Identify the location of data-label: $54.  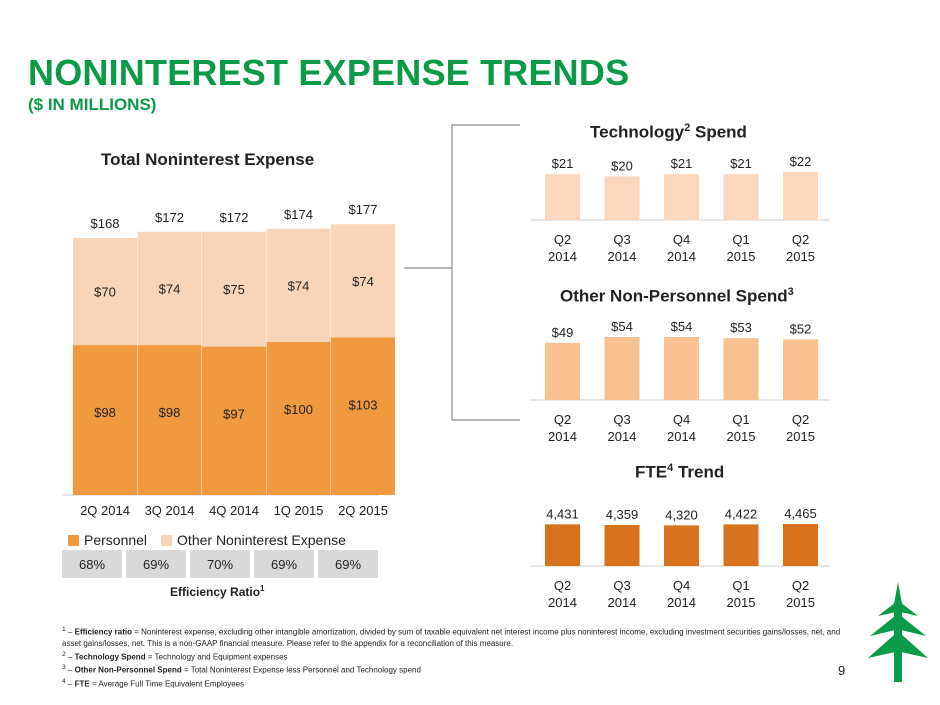
(682, 326).